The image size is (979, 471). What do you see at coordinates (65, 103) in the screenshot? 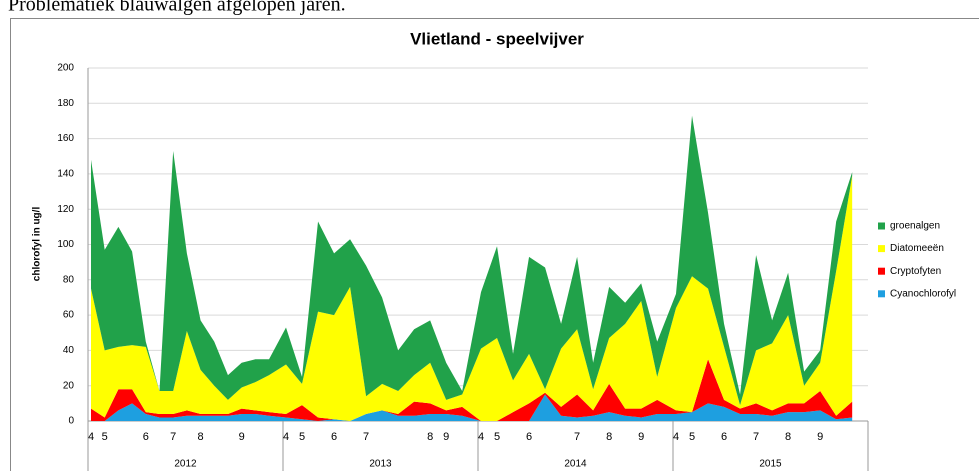
I see `y-tick-label: 180` at bounding box center [65, 103].